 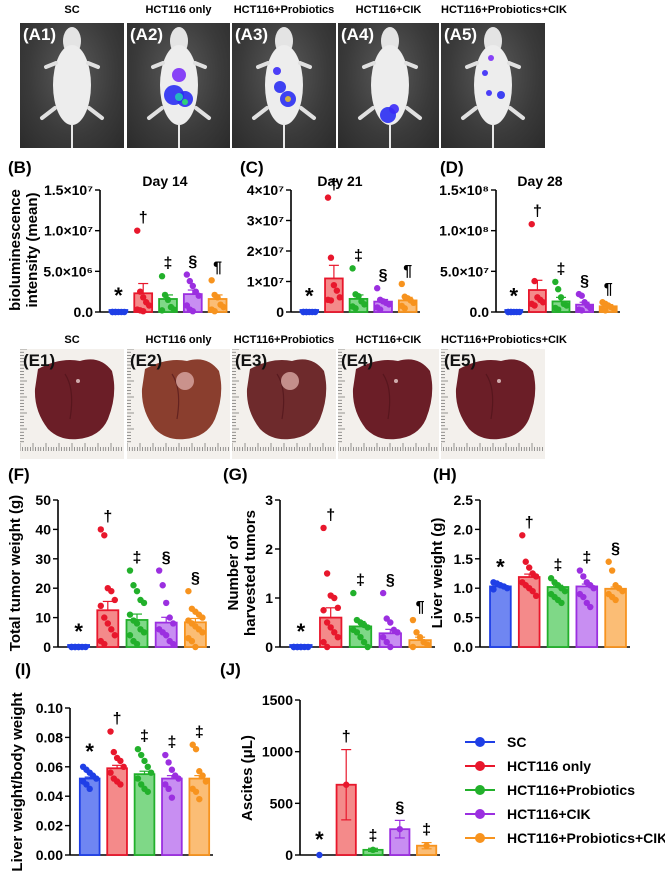 I want to click on panel-label: (E1), so click(x=39, y=360).